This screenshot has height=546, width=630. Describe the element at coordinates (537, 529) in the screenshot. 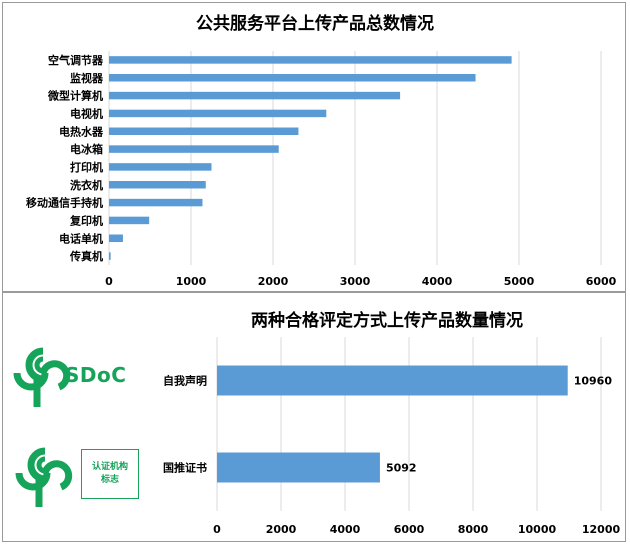

I see `x-tick-label: 10000` at that location.